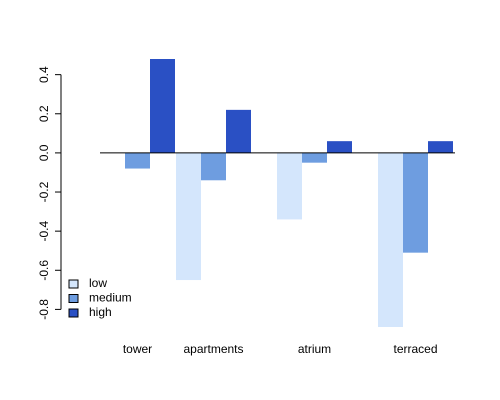 The height and width of the screenshot is (400, 500). What do you see at coordinates (440, 147) in the screenshot?
I see `bar-terraced-high` at bounding box center [440, 147].